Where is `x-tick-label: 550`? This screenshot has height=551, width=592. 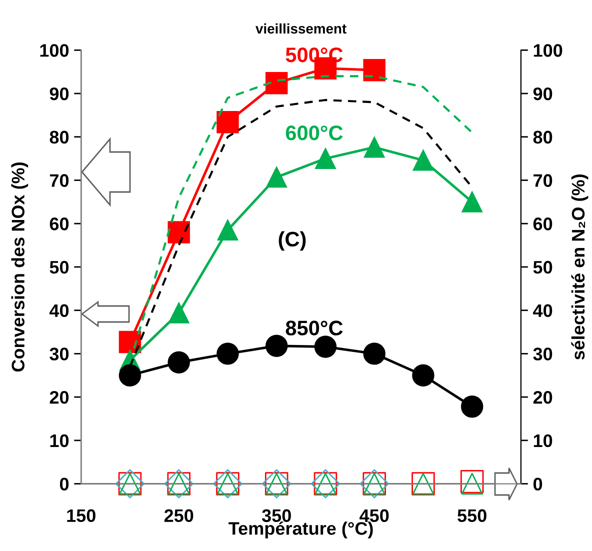 x-tick-label: 550 is located at coordinates (472, 515).